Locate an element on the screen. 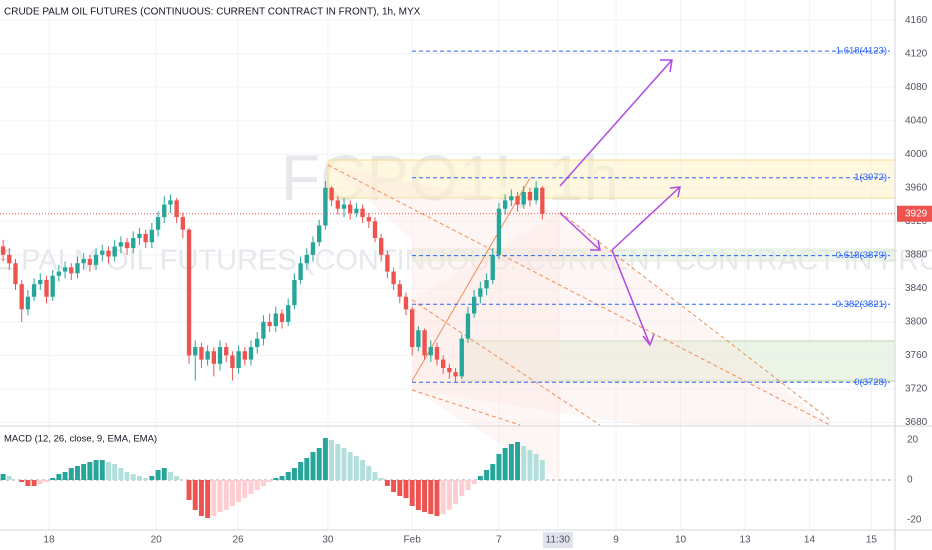 The image size is (932, 550). x-tick-label: Feb is located at coordinates (413, 540).